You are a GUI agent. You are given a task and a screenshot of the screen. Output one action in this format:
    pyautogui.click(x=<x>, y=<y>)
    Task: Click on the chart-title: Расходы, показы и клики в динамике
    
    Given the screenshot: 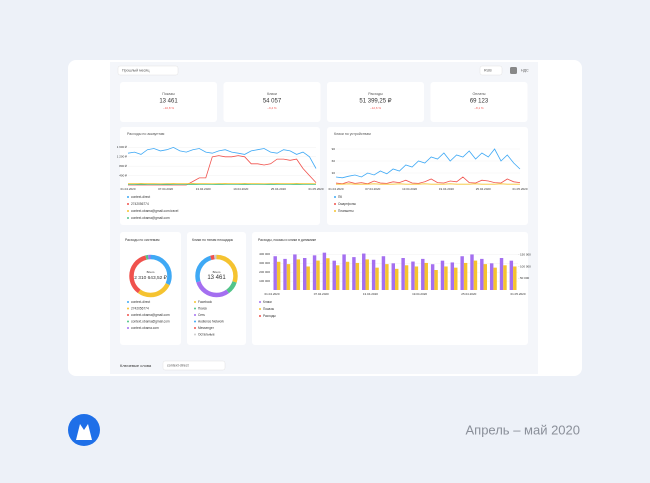 What is the action you would take?
    pyautogui.click(x=287, y=240)
    